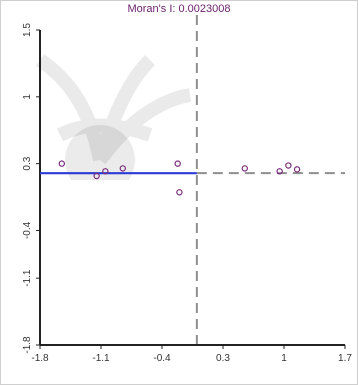 The height and width of the screenshot is (385, 358). What do you see at coordinates (101, 358) in the screenshot?
I see `x-tick-label: -1.1` at bounding box center [101, 358].